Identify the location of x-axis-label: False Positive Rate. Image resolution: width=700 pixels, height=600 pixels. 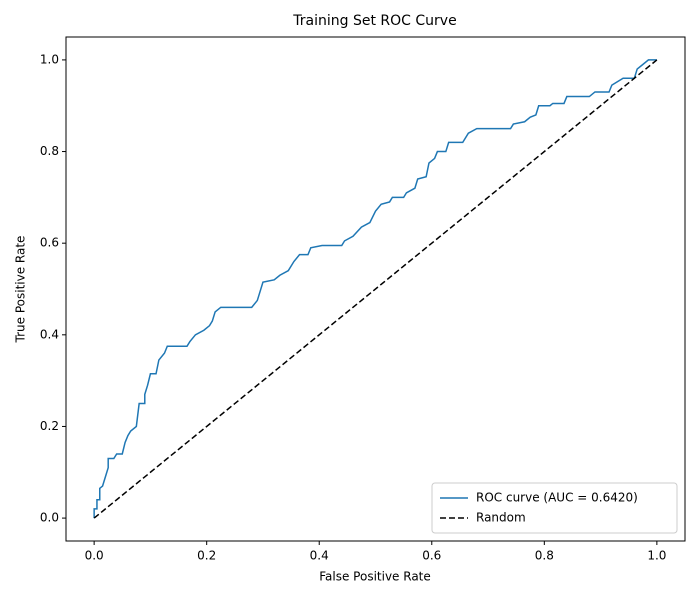
(375, 577).